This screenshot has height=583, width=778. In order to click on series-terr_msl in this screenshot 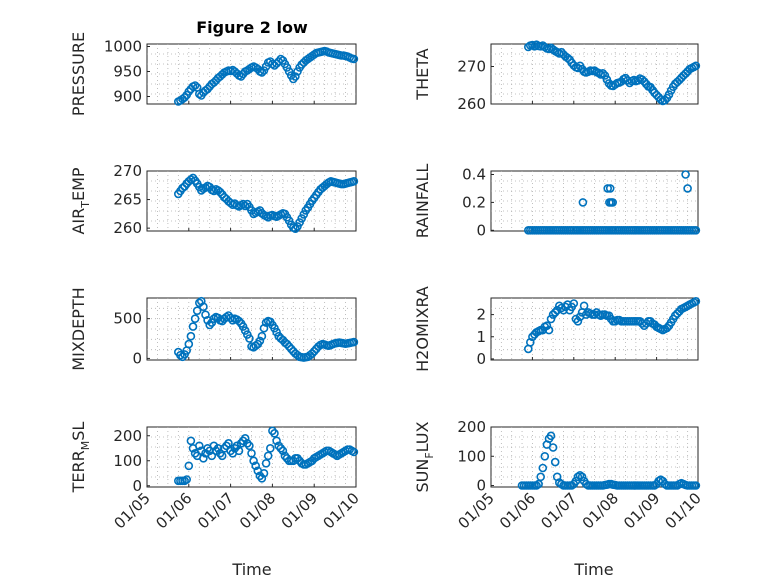, I will do `click(266, 456)`.